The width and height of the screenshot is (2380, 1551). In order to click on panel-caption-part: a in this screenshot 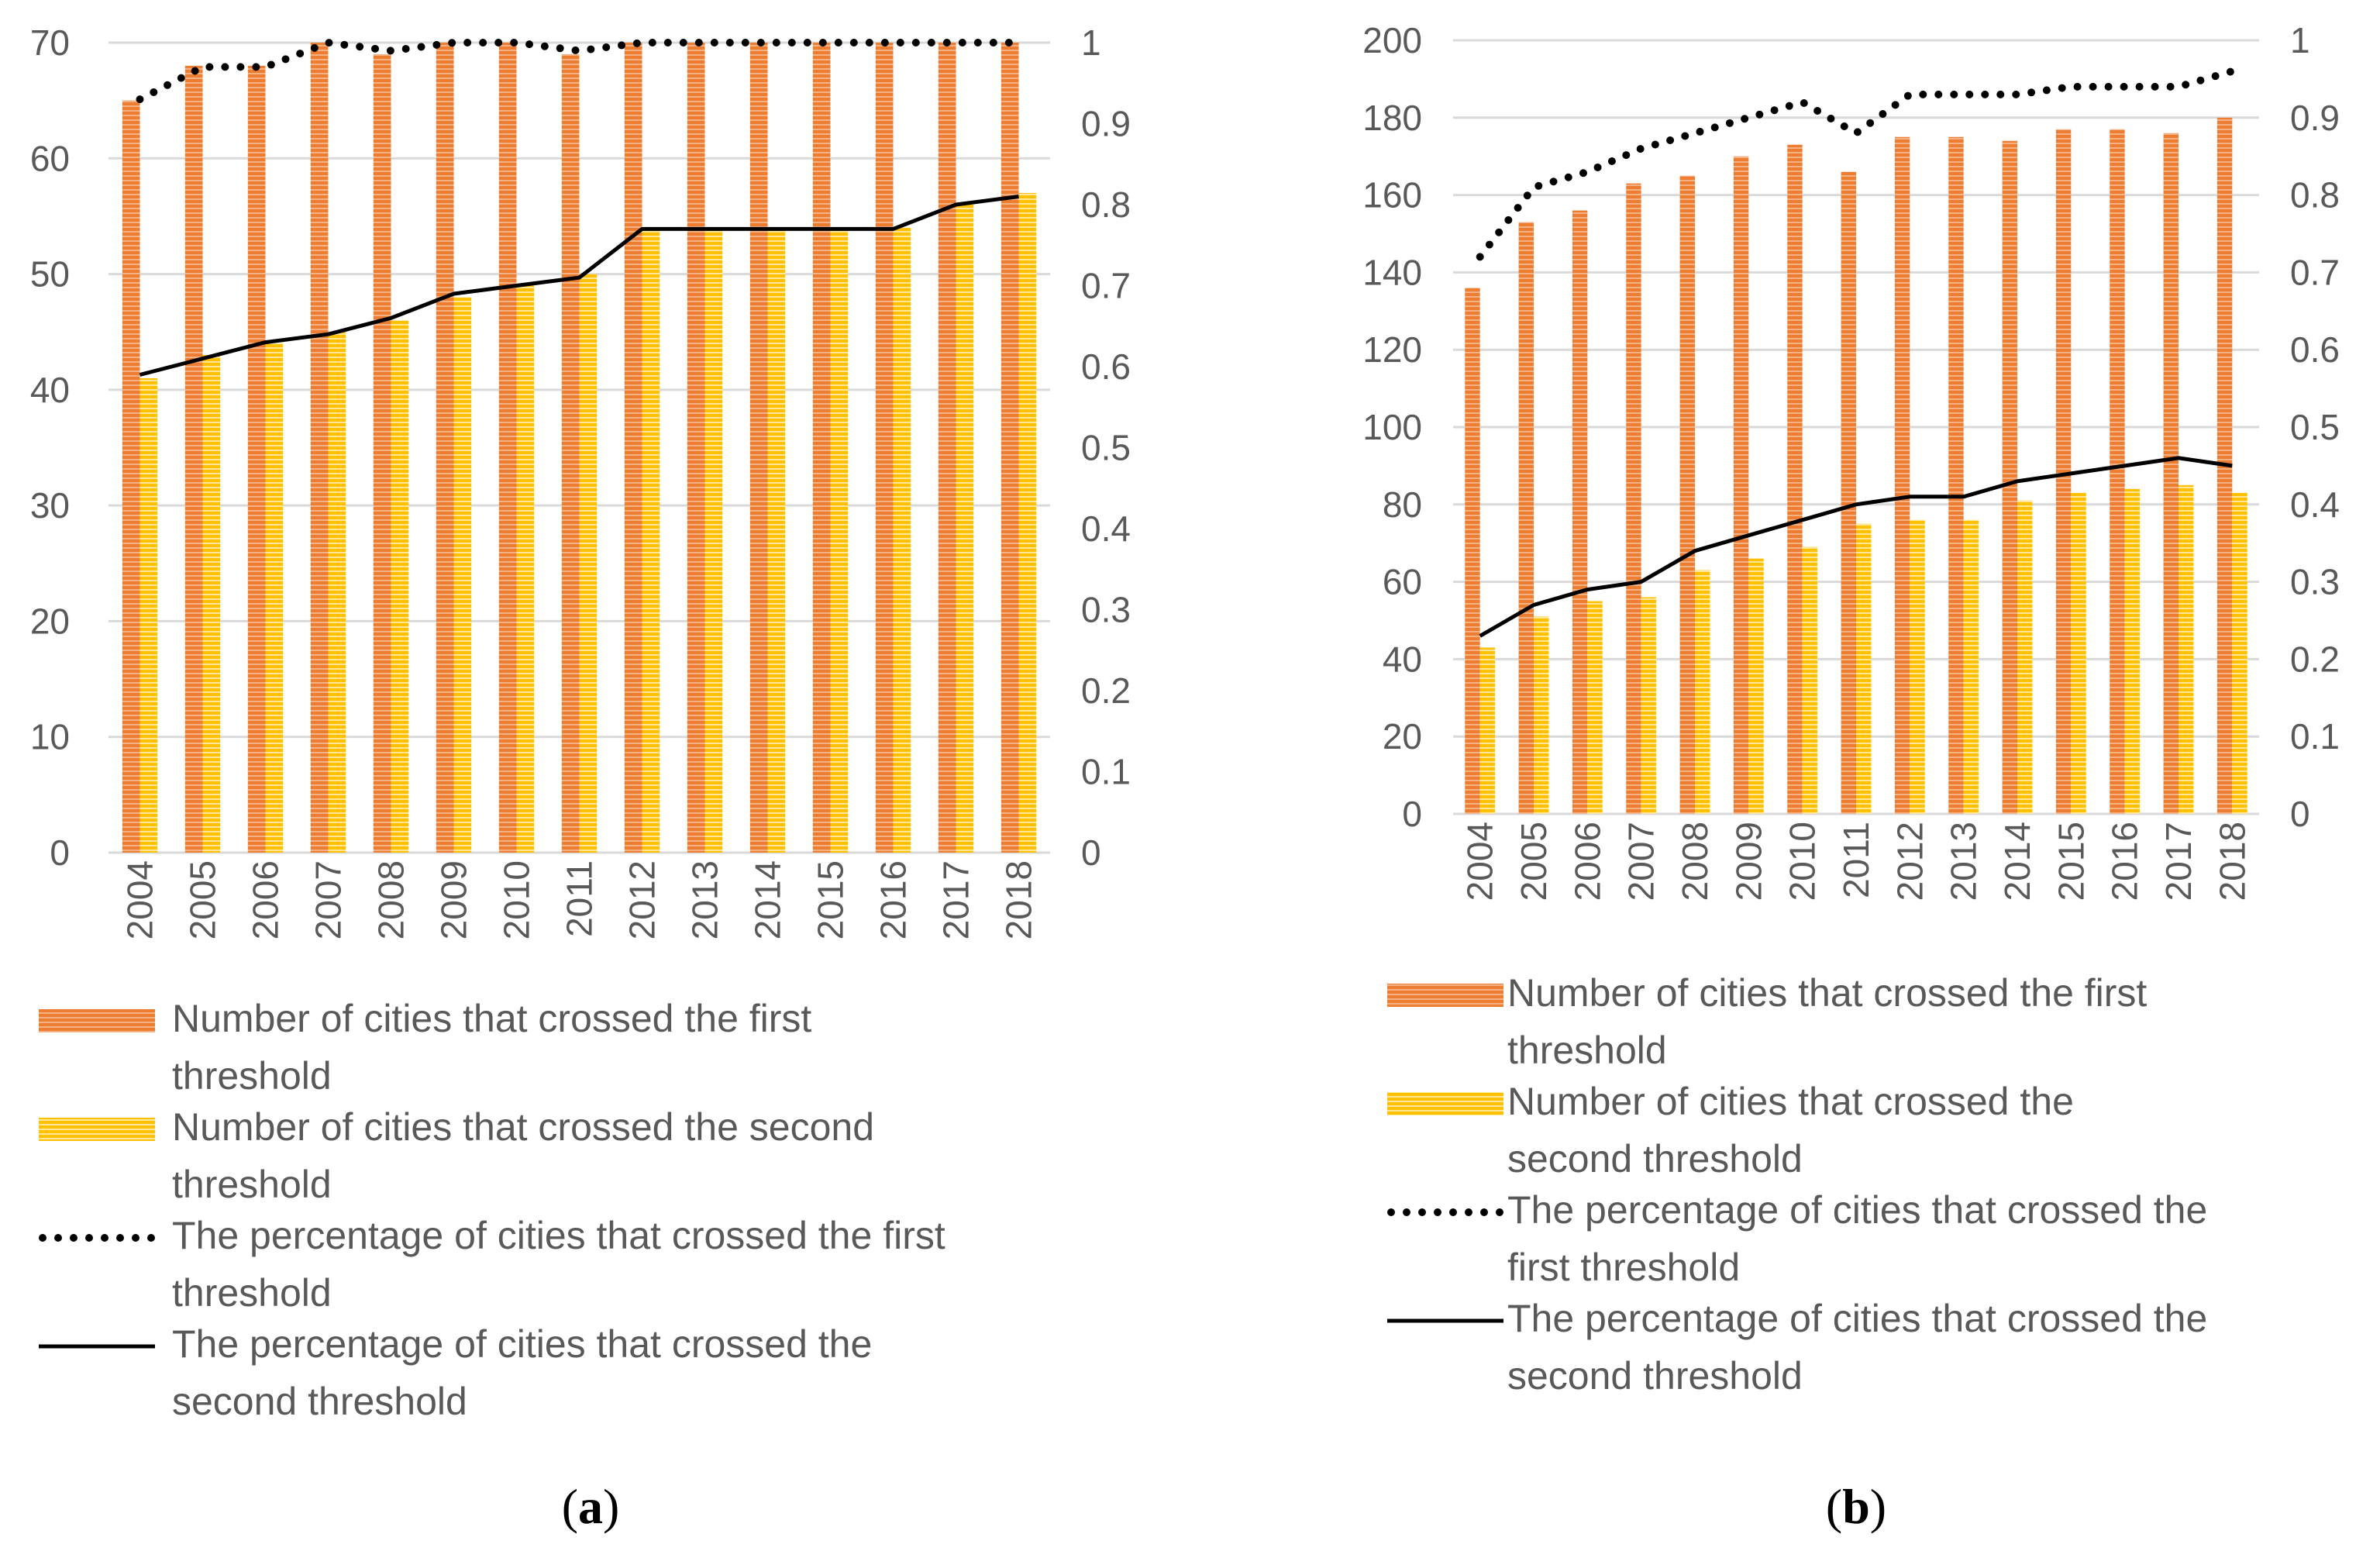, I will do `click(591, 1506)`.